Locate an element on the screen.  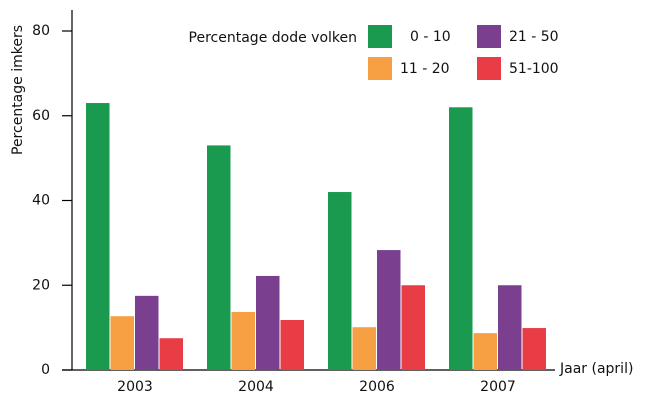
y-tick-label: 0 is located at coordinates (45, 370).